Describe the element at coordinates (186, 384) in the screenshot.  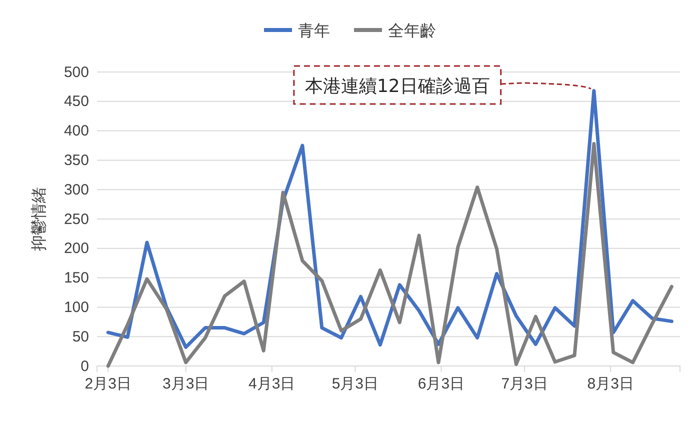
I see `x-tick-label: 3月3日` at that location.